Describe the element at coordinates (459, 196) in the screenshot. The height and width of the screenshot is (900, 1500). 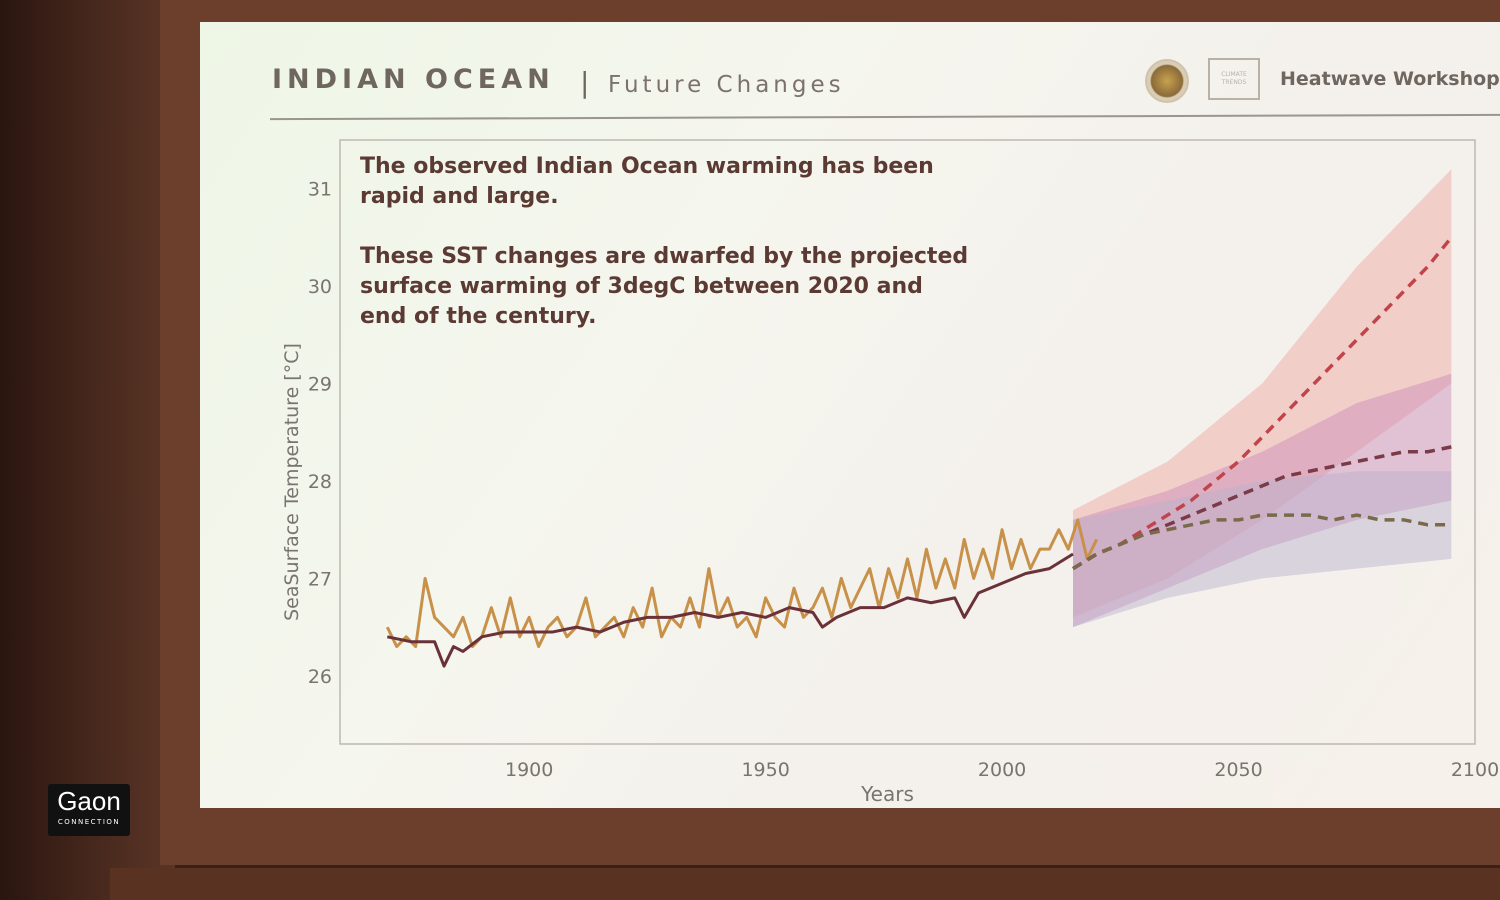
I see `caption-line: rapid and large.` at that location.